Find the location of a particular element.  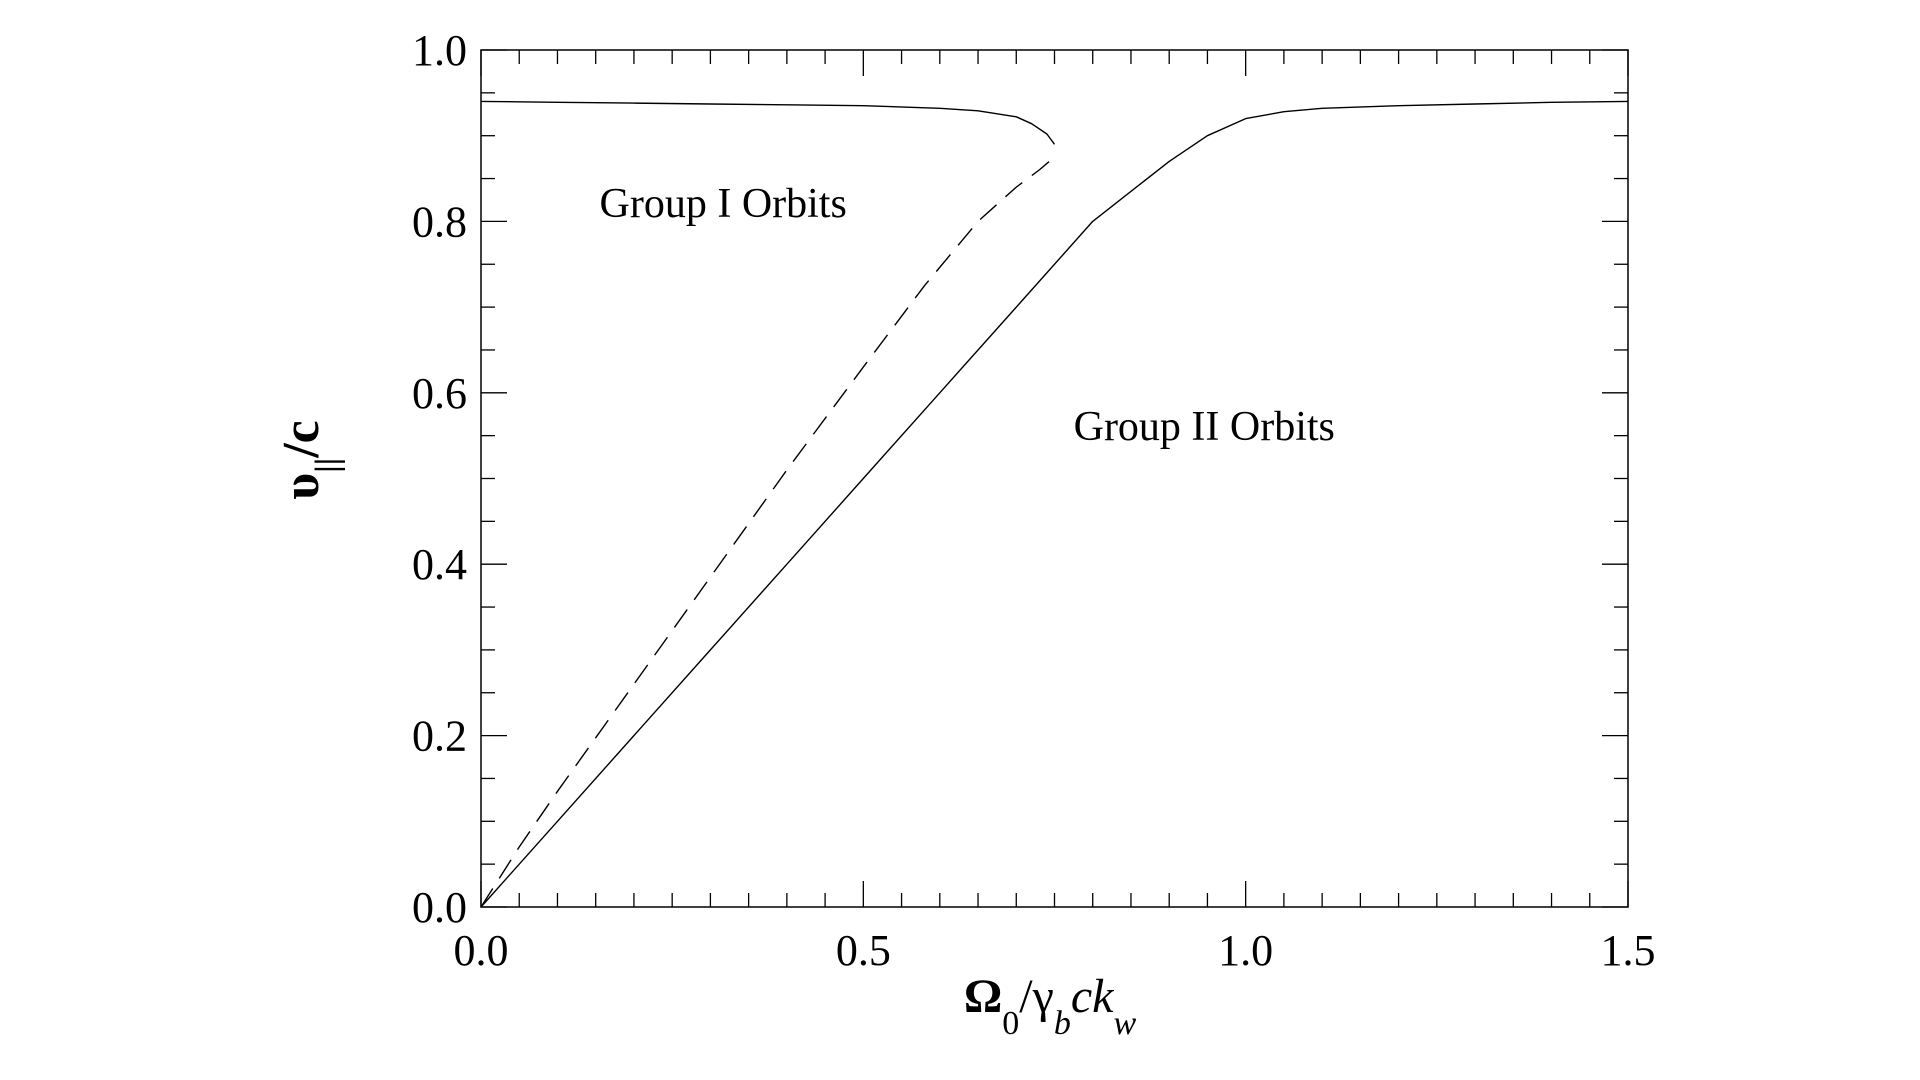

y-tick-label: 1.0 is located at coordinates (439, 50).